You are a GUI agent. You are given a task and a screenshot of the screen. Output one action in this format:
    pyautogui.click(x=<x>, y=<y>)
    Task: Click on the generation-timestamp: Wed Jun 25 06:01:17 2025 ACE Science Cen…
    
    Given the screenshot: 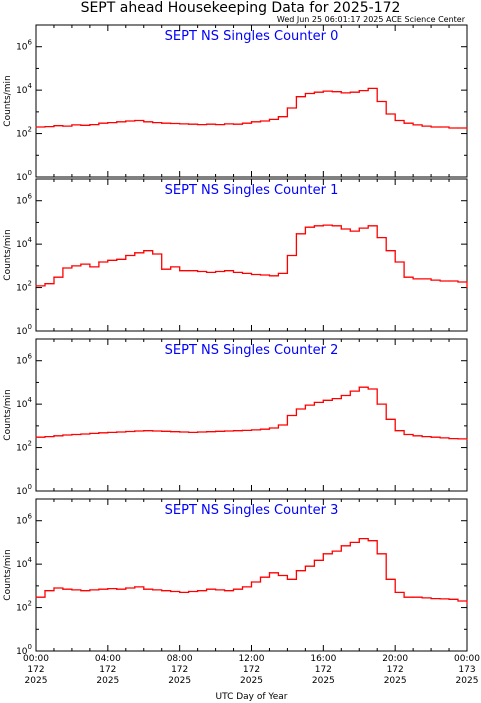 What is the action you would take?
    pyautogui.click(x=370, y=19)
    